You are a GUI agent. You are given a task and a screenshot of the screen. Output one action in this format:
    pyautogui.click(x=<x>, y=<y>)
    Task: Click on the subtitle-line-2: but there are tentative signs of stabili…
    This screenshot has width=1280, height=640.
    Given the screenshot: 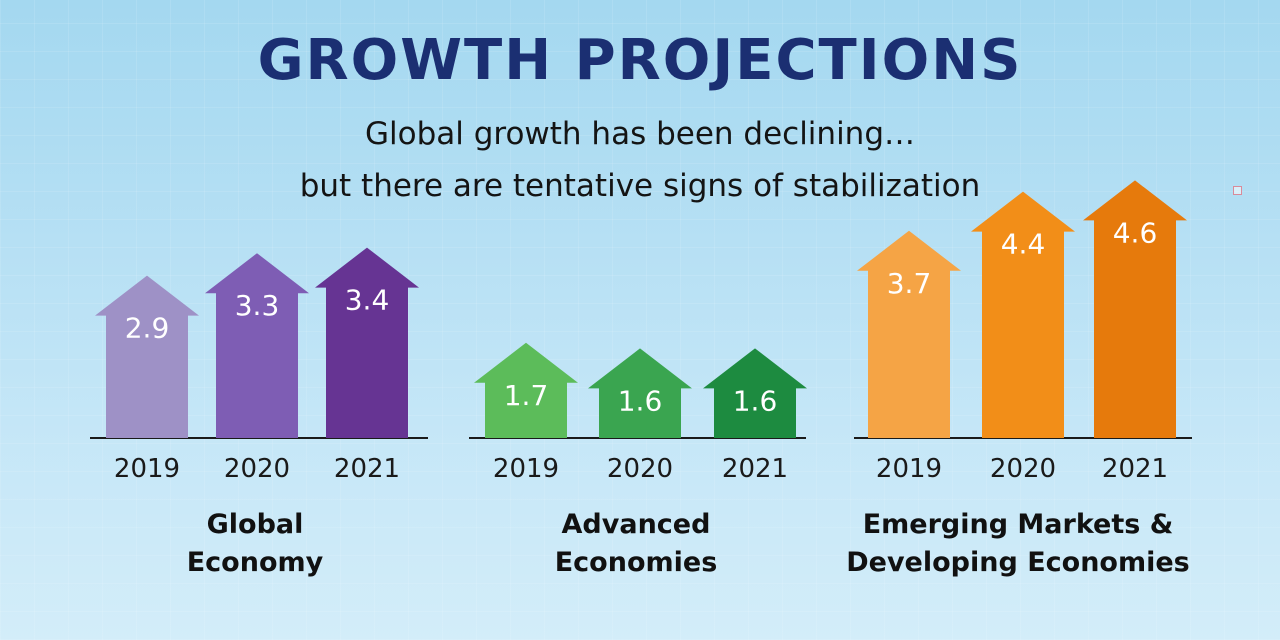 What is the action you would take?
    pyautogui.click(x=640, y=186)
    